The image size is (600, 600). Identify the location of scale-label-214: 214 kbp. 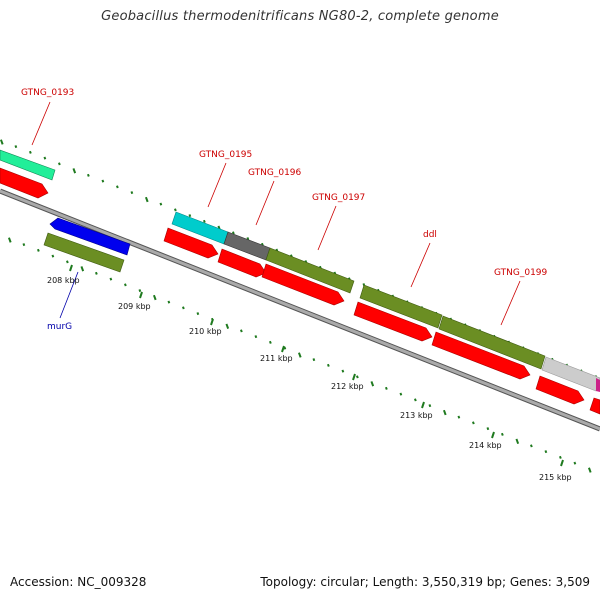
(485, 445).